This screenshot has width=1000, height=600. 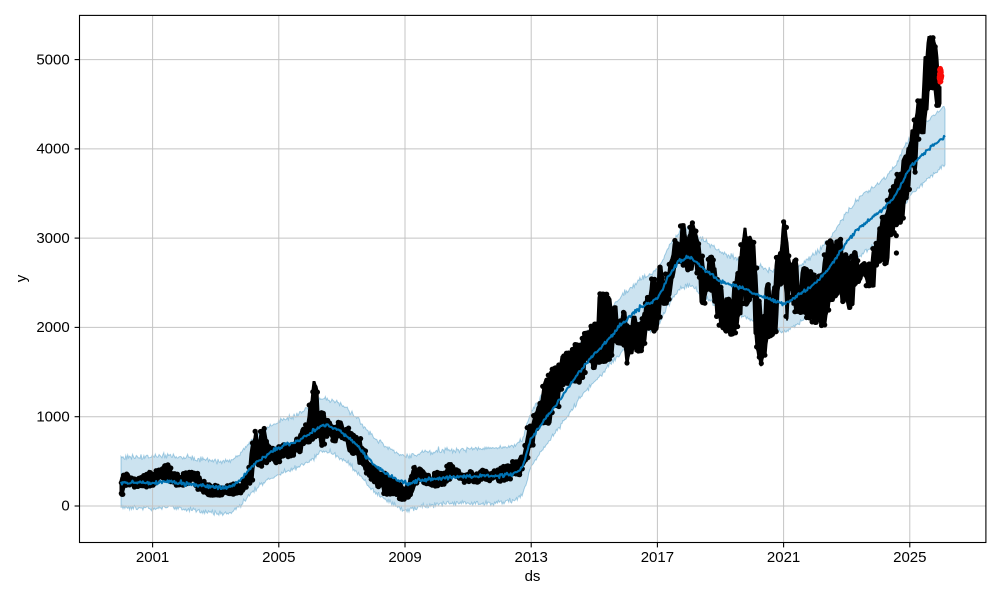 I want to click on svg-text: 2000, so click(x=52, y=327).